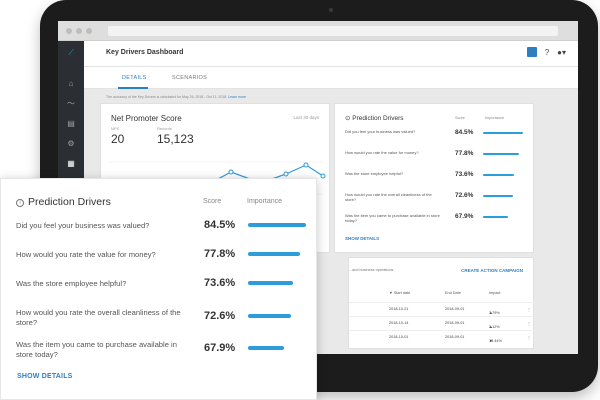  I want to click on active-tab-indicator, so click(133, 88).